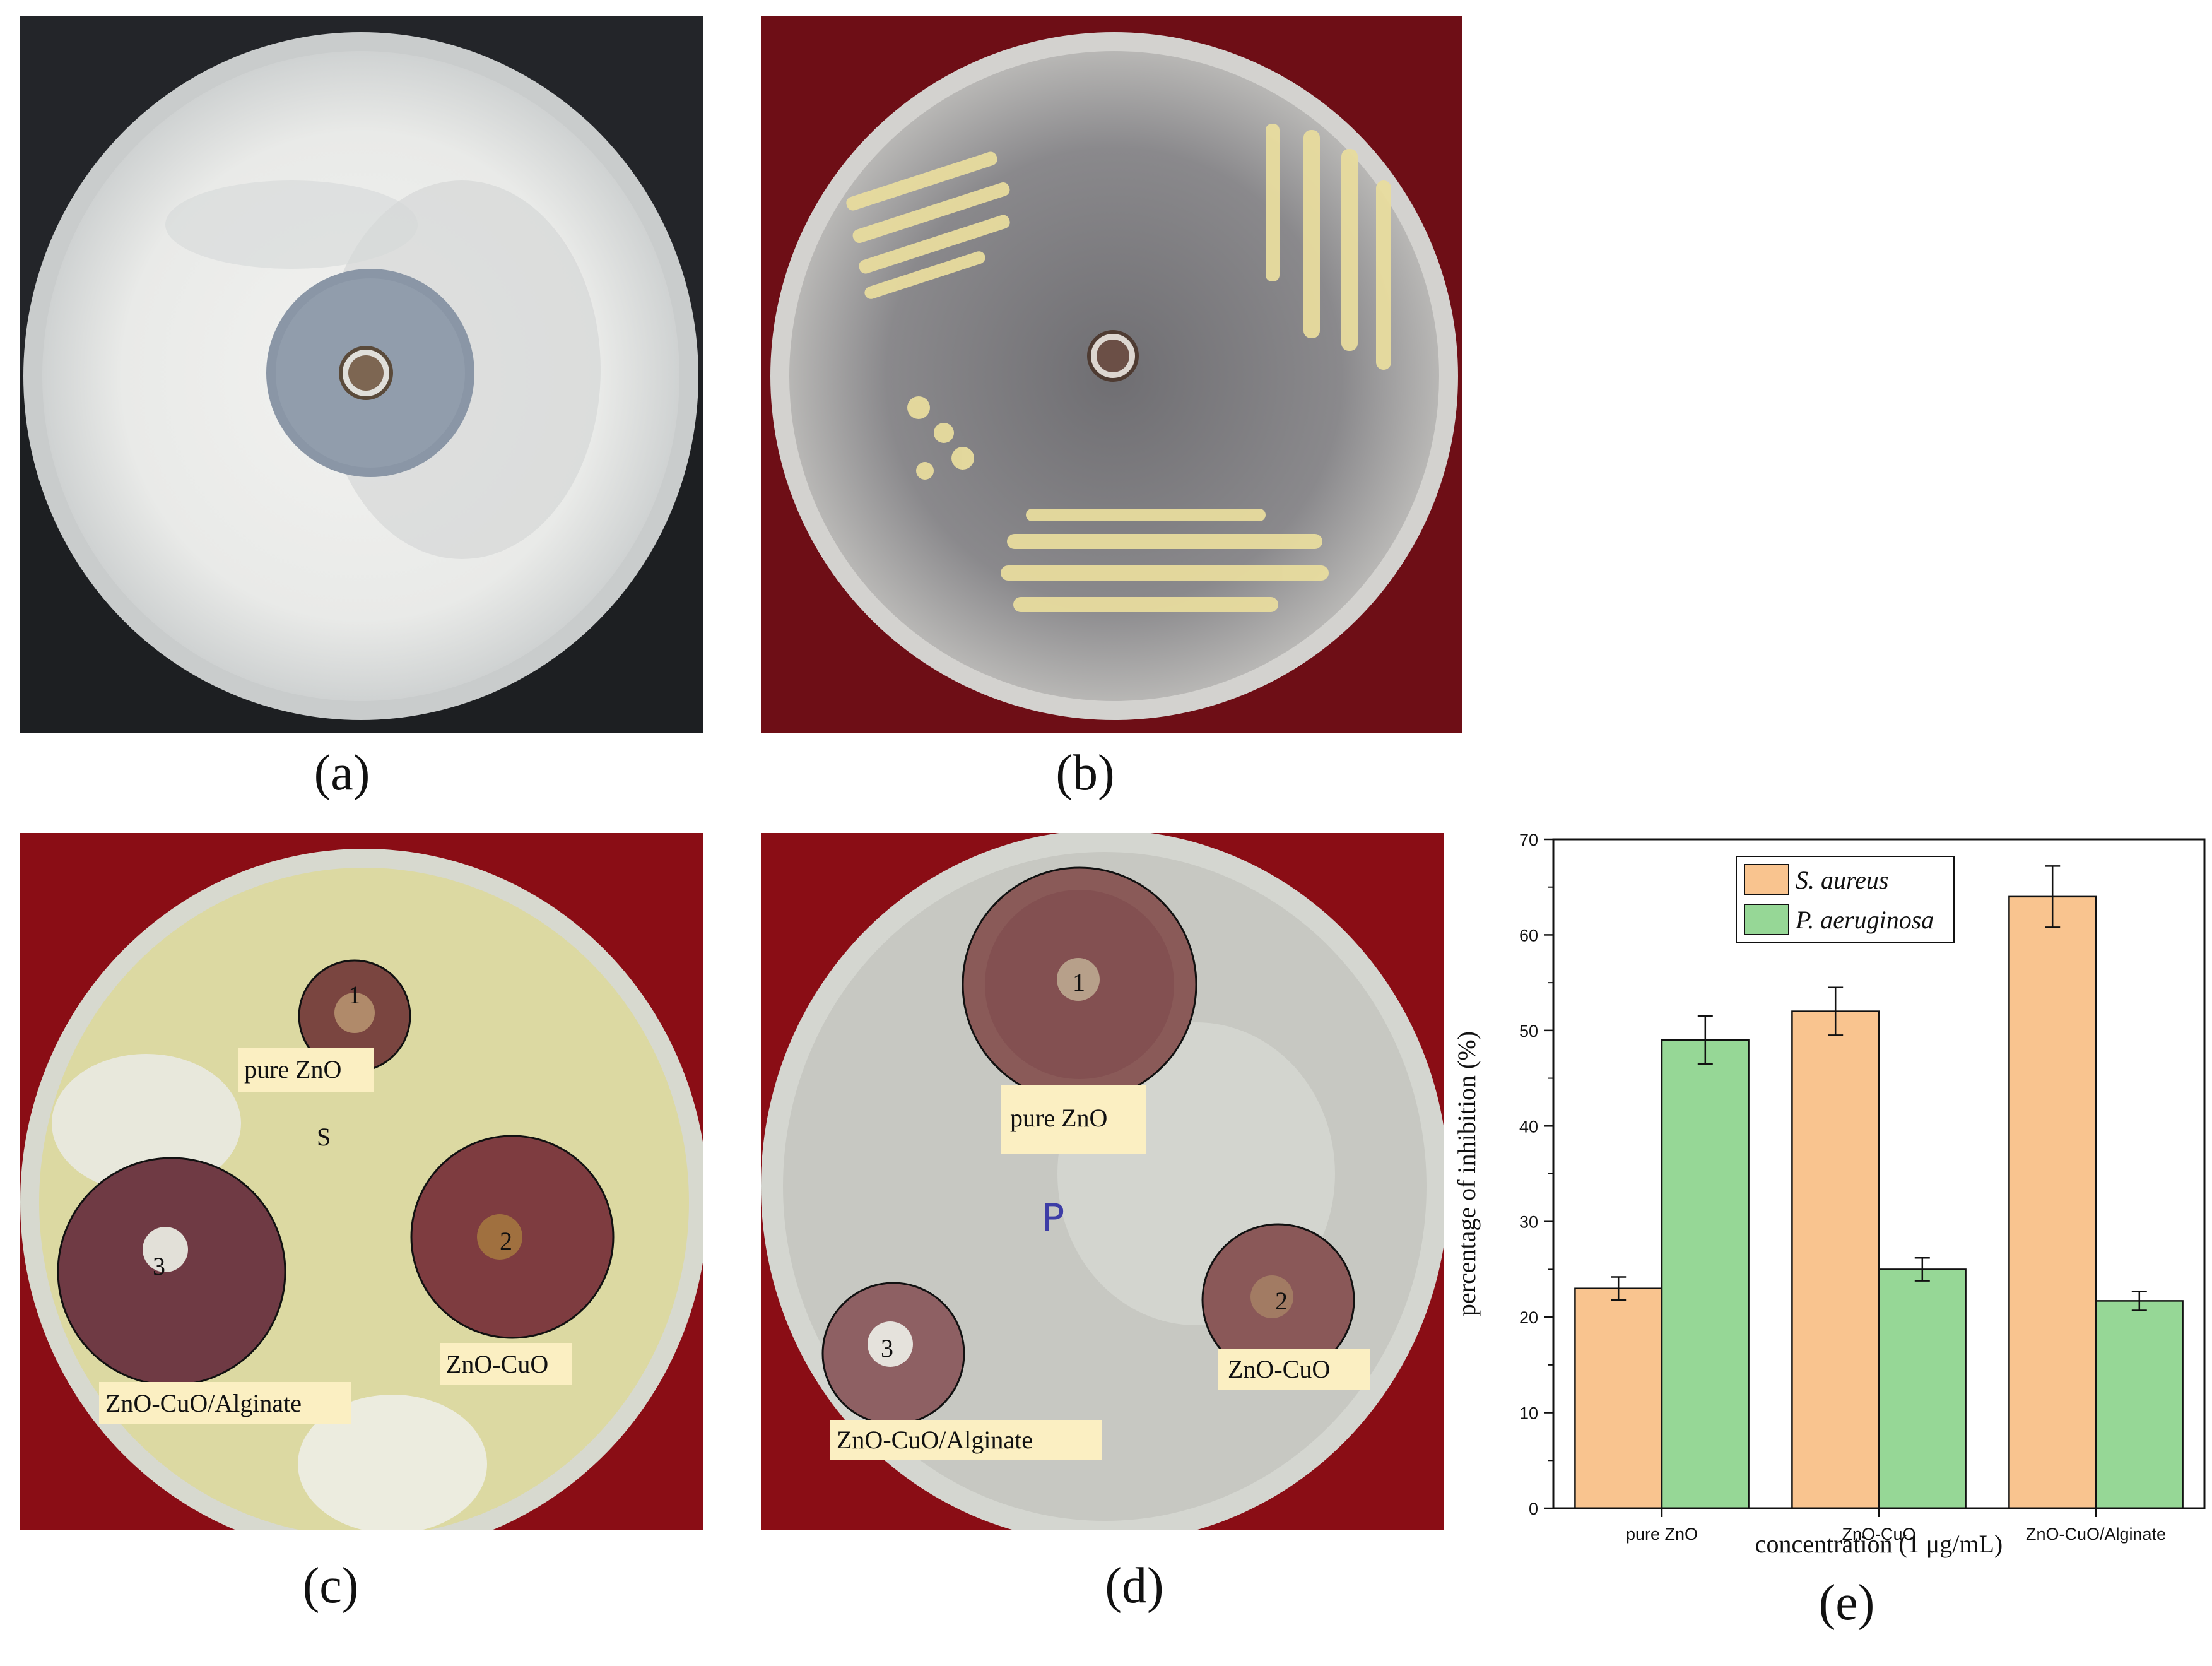 The width and height of the screenshot is (2212, 1666). What do you see at coordinates (361, 375) in the screenshot?
I see `photo-plate-a` at bounding box center [361, 375].